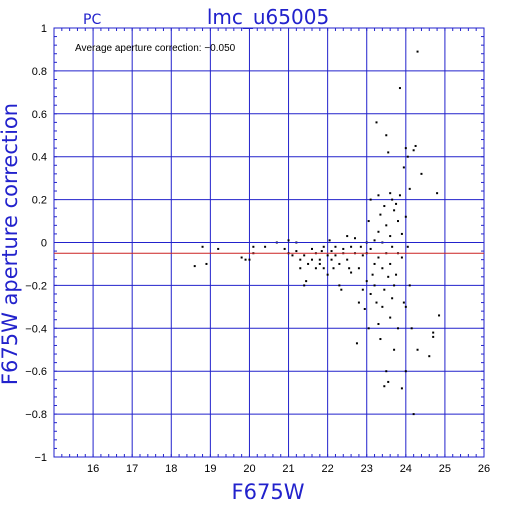 This screenshot has height=512, width=512. Describe the element at coordinates (36, 329) in the screenshot. I see `y-tick-label: −0.4` at that location.